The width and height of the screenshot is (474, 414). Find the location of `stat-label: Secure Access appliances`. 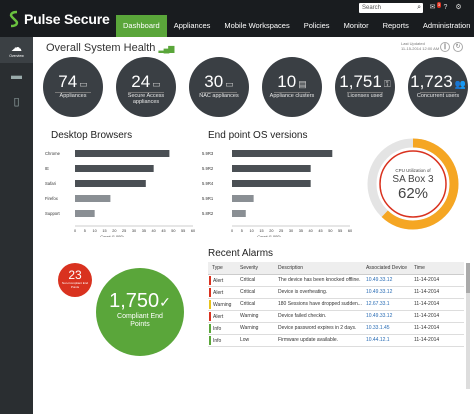

stat-label: Secure Access appliances is located at coordinates (146, 99).